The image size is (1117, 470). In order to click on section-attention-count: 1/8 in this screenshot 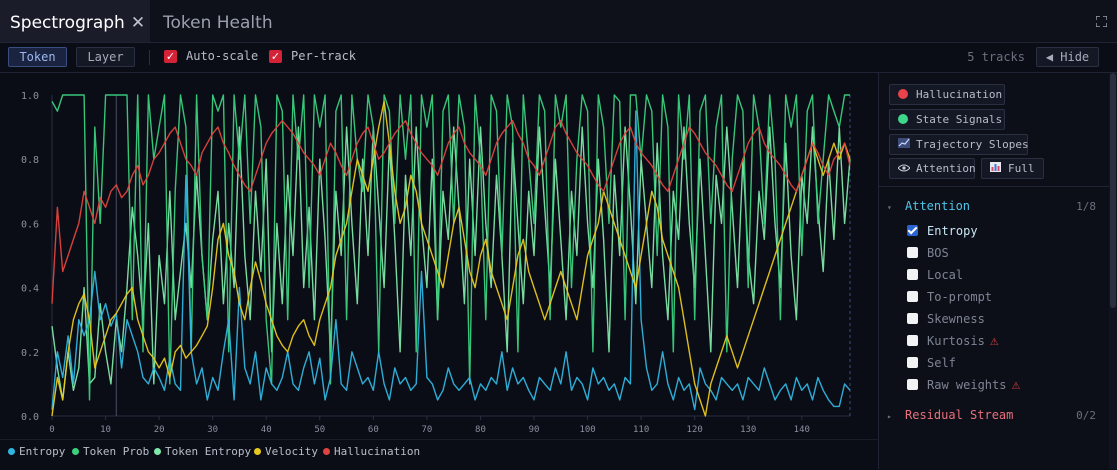, I will do `click(1086, 206)`.